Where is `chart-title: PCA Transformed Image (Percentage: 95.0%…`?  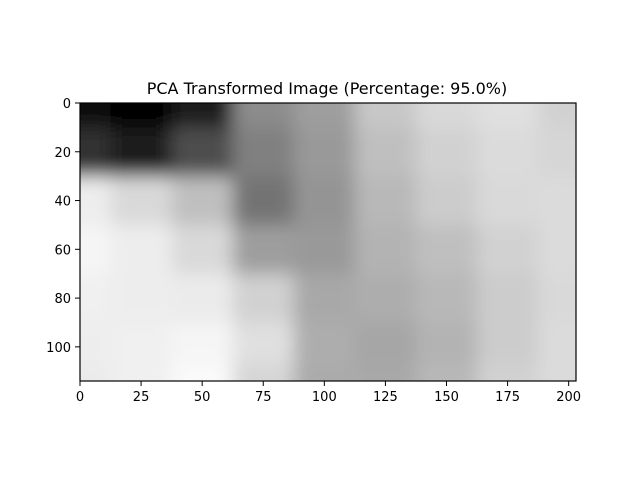
chart-title: PCA Transformed Image (Percentage: 95.0%… is located at coordinates (327, 88).